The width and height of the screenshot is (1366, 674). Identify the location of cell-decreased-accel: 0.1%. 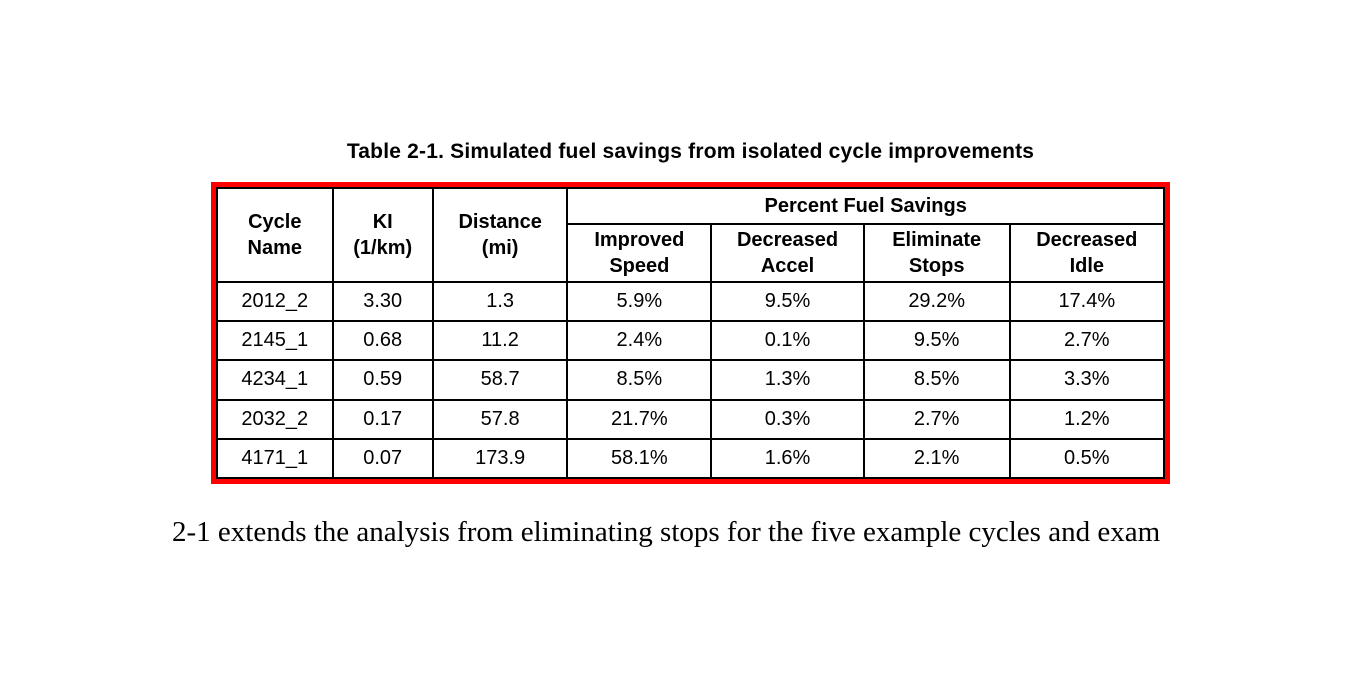
(787, 341).